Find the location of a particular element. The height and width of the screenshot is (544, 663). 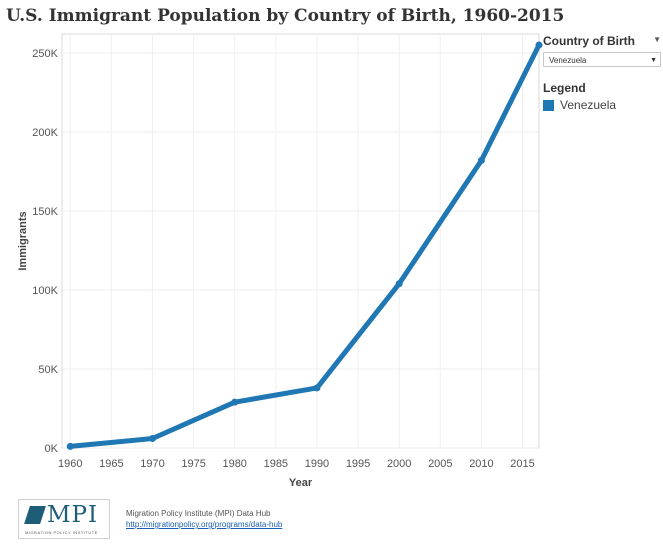

x-tick-label: 1960 is located at coordinates (70, 464).